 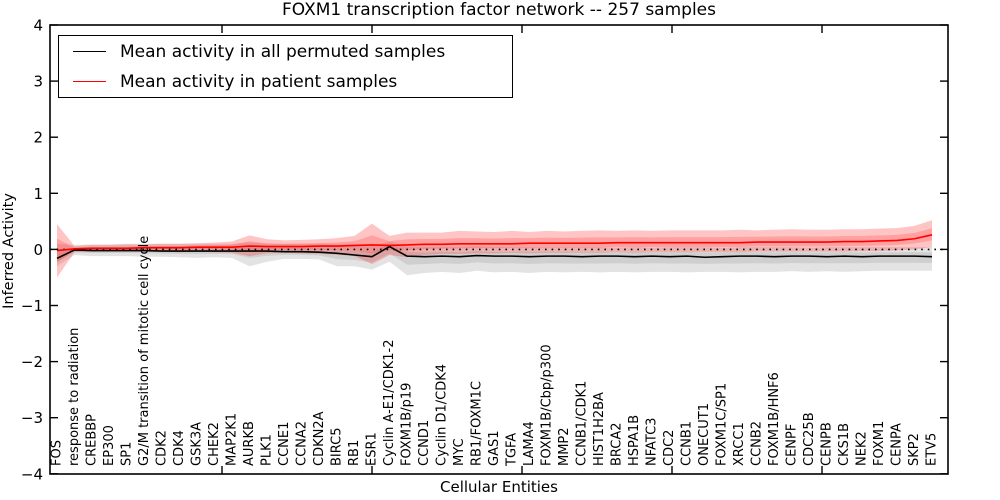 What do you see at coordinates (232, 439) in the screenshot?
I see `x-tick-label: MAP2K1` at bounding box center [232, 439].